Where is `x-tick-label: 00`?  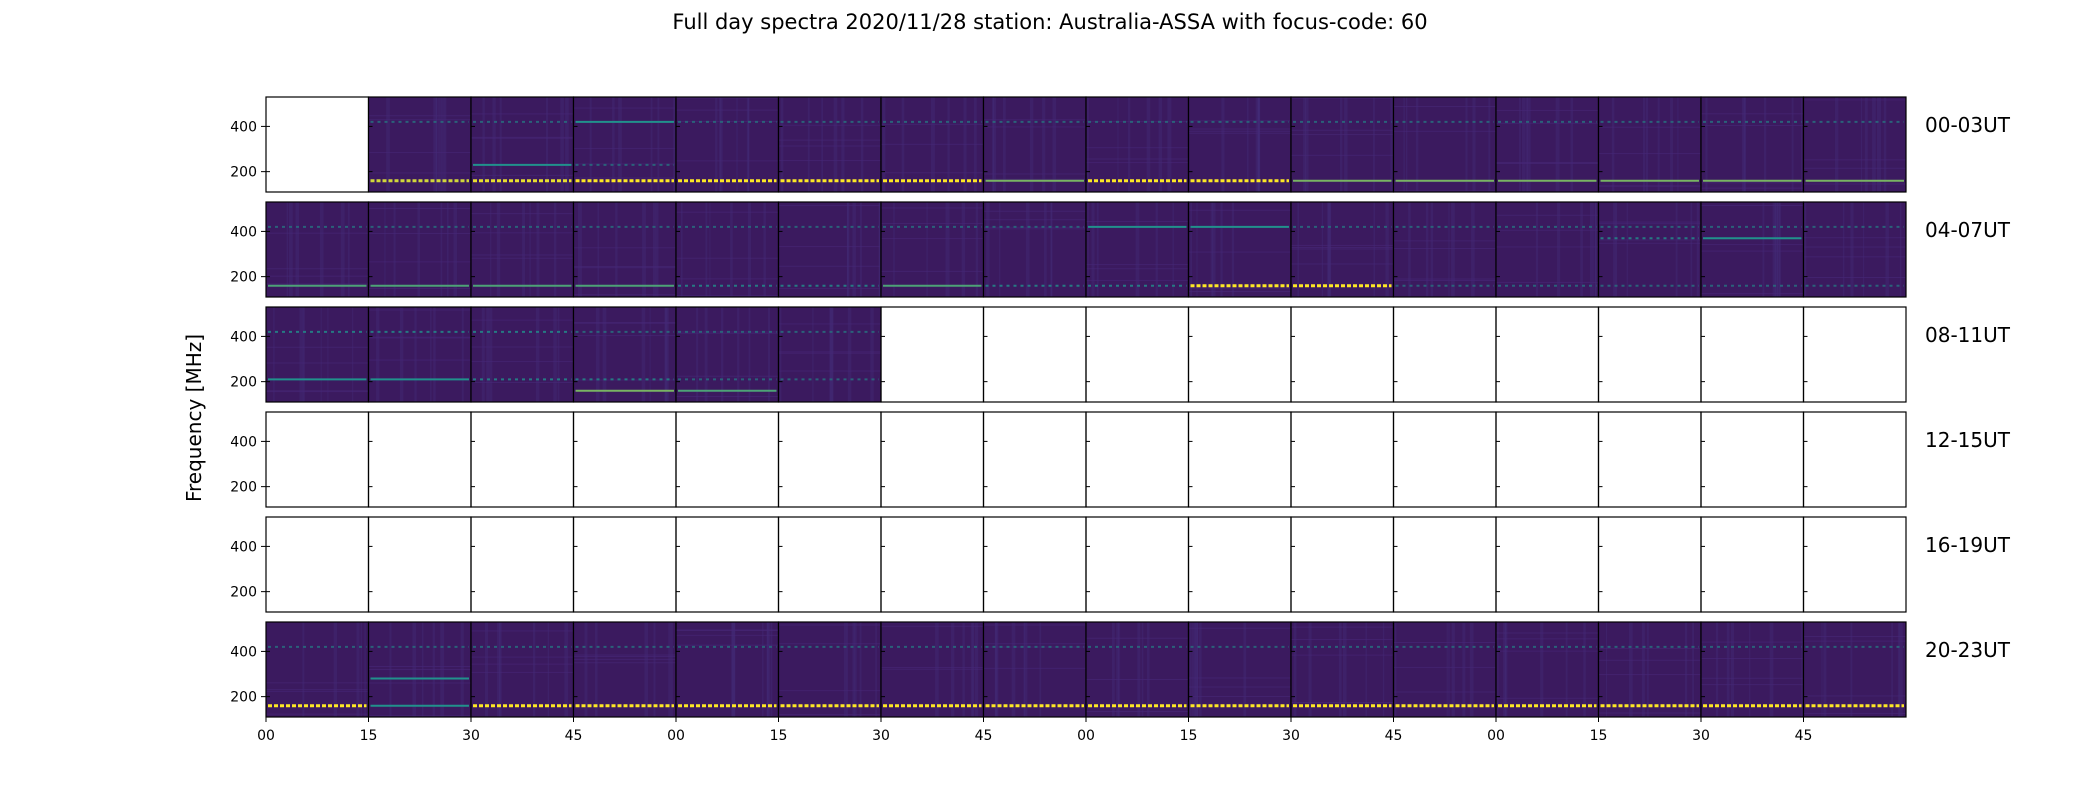 x-tick-label: 00 is located at coordinates (1496, 736).